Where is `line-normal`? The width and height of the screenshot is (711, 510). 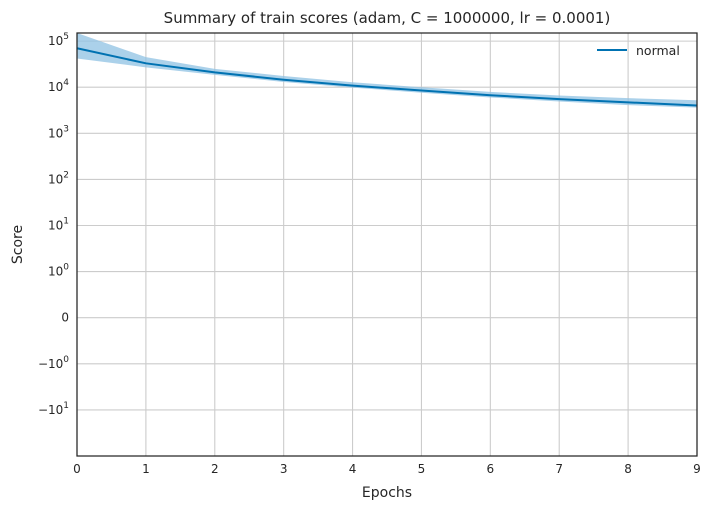 line-normal is located at coordinates (387, 77).